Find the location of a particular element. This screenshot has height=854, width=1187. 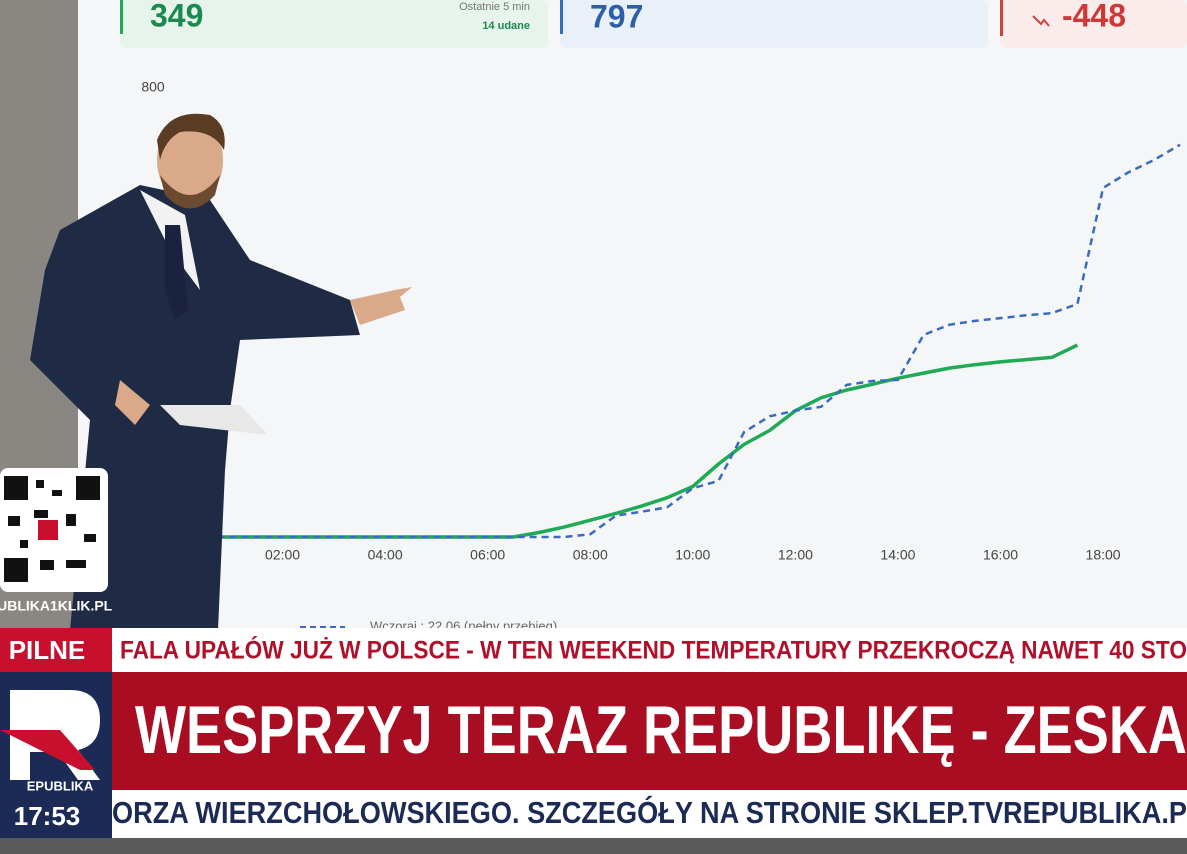

channel-name: EPUBLIKA is located at coordinates (60, 785).